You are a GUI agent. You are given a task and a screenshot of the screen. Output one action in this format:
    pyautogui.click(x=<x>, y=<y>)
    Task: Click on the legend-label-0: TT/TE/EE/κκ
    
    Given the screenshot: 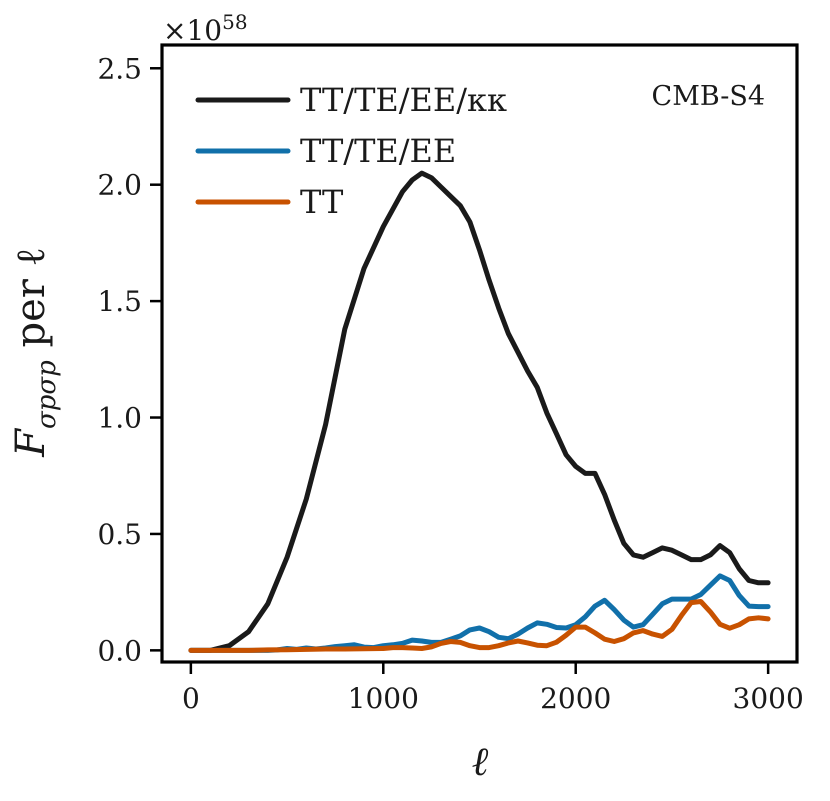 What is the action you would take?
    pyautogui.click(x=403, y=100)
    